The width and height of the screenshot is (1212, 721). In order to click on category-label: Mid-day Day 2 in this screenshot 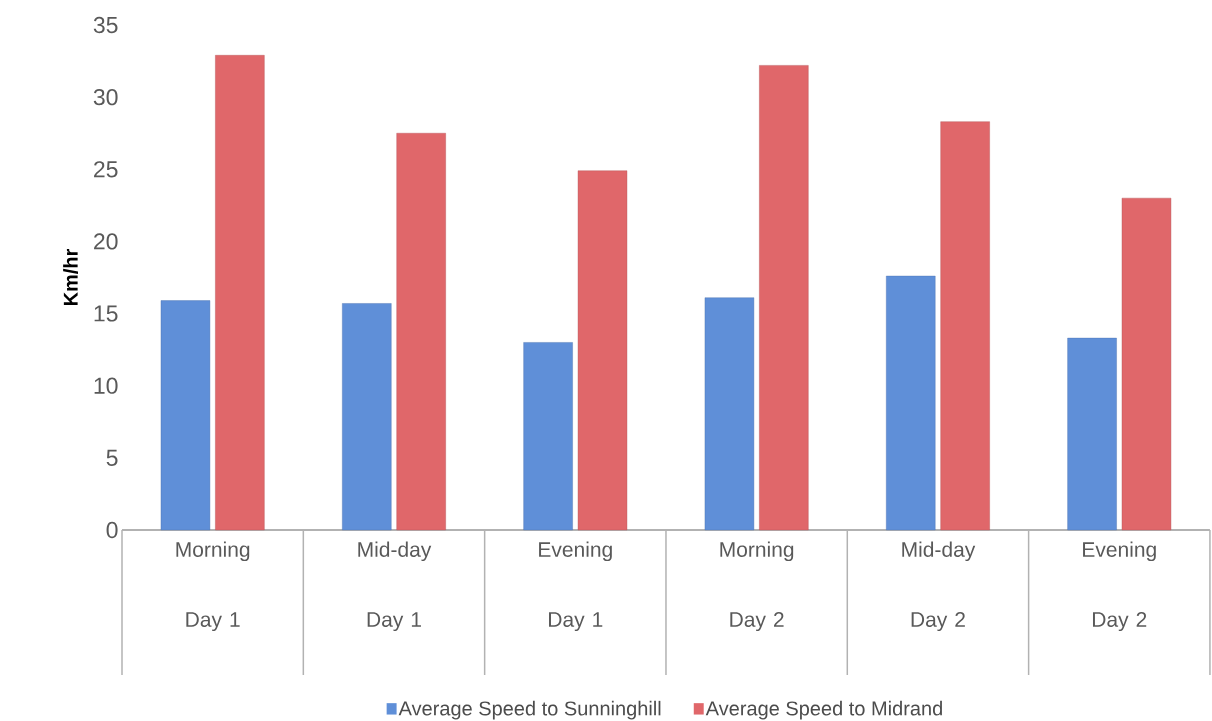, I will do `click(939, 586)`.